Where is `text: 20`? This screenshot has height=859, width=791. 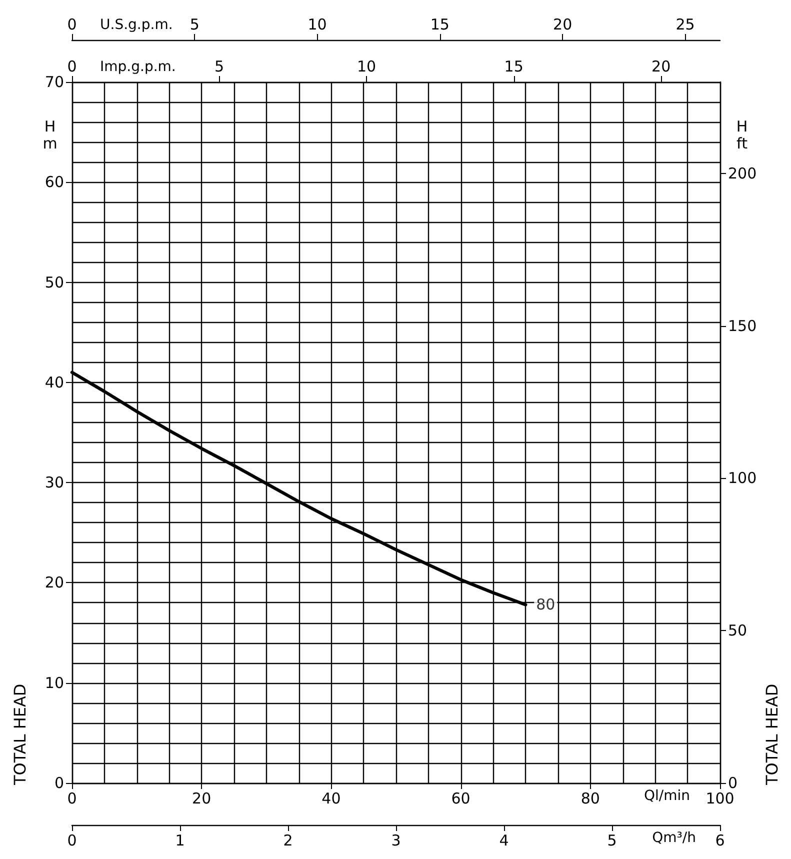
text: 20 is located at coordinates (562, 25).